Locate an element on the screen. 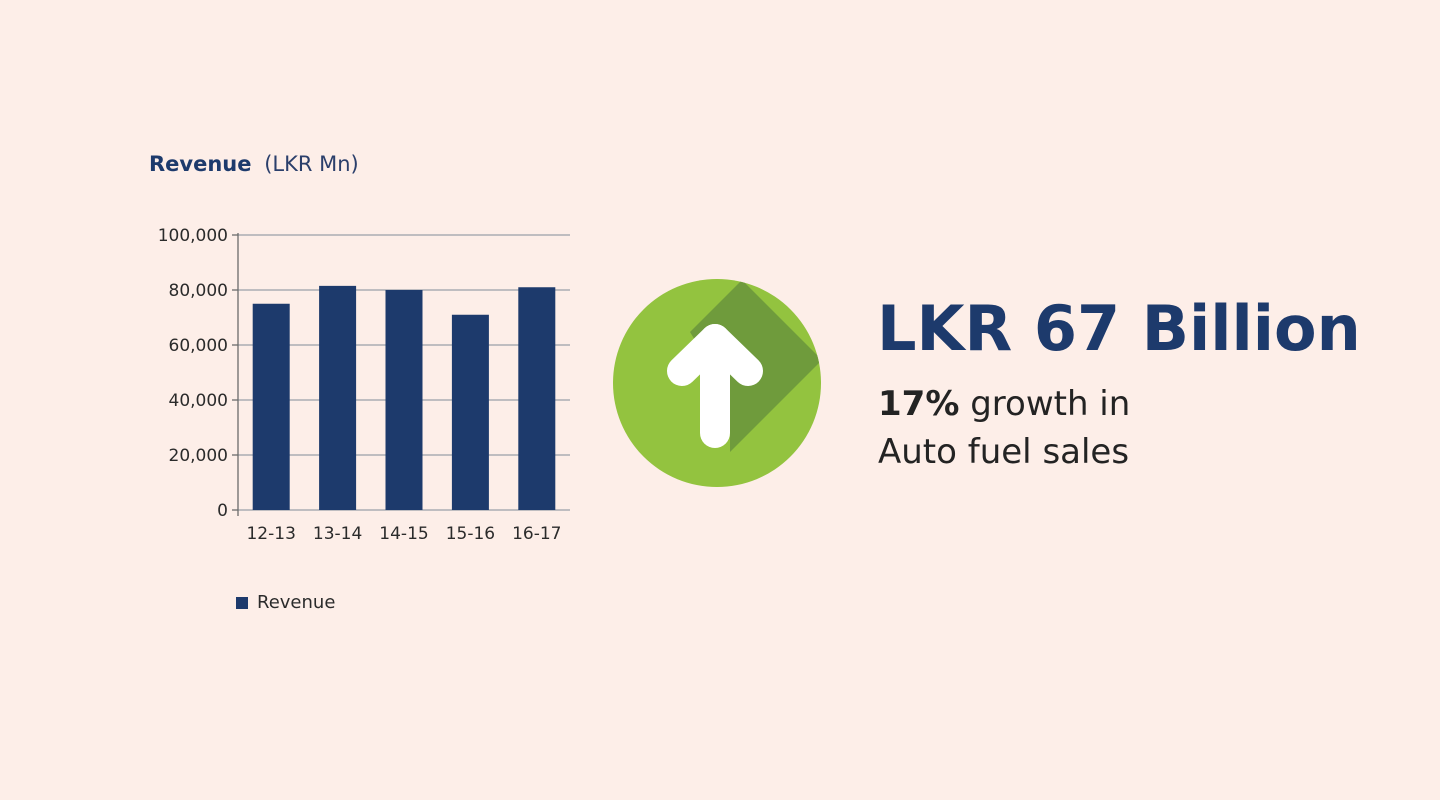 This screenshot has height=800, width=1440. growth-line-1: 17% growth in is located at coordinates (1004, 404).